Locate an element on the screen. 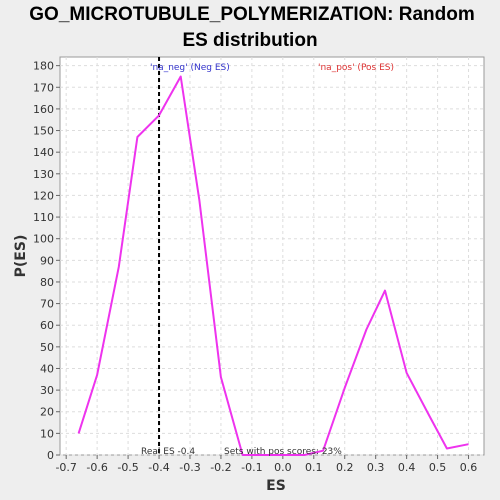 Image resolution: width=500 pixels, height=500 pixels. y-tick-label: 140 is located at coordinates (43, 152).